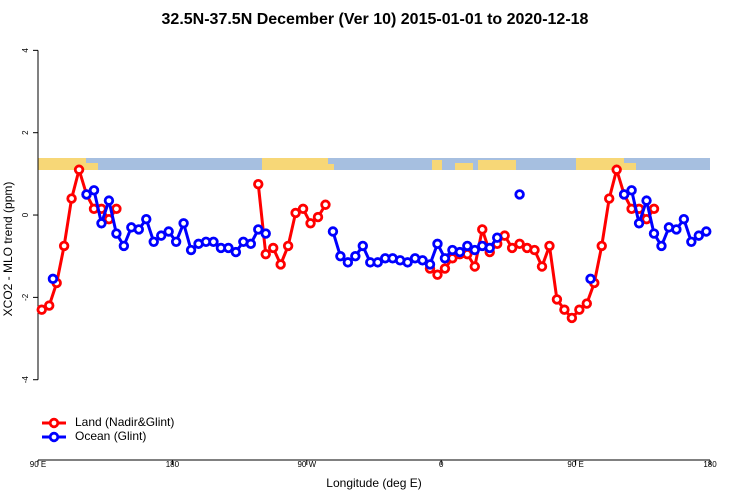 The height and width of the screenshot is (500, 750). I want to click on x-tick-label: 180, so click(173, 464).